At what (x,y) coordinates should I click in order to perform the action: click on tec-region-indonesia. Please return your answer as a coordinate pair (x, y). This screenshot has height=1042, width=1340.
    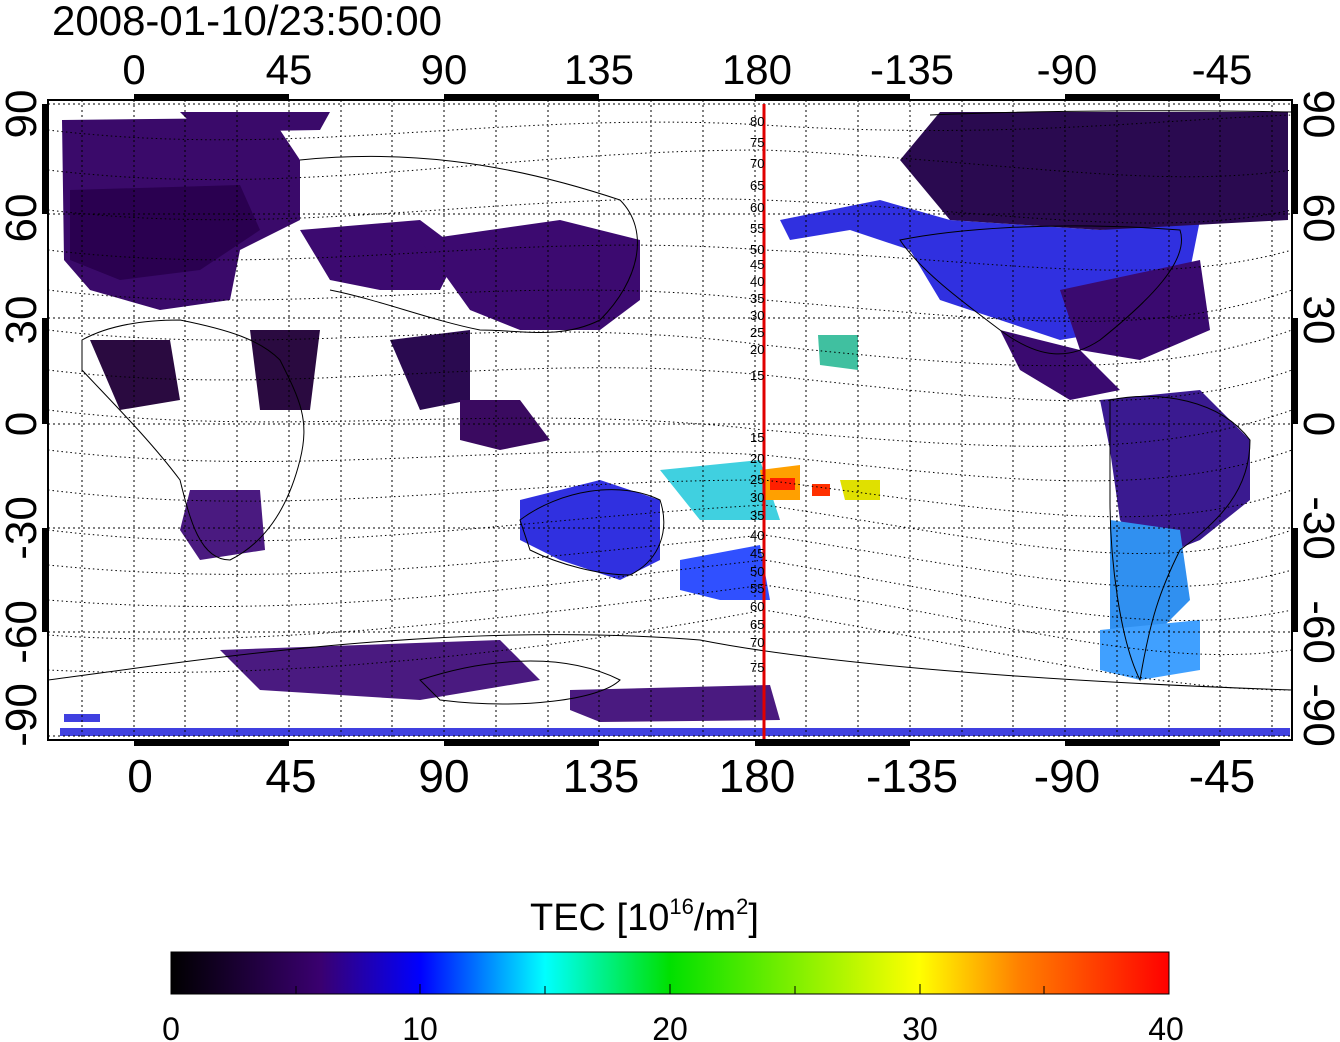
    Looking at the image, I should click on (505, 425).